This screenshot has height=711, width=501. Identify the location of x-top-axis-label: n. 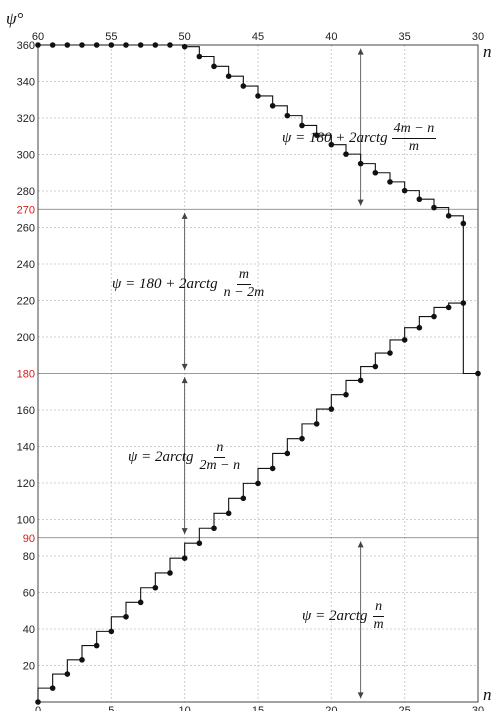
(487, 51).